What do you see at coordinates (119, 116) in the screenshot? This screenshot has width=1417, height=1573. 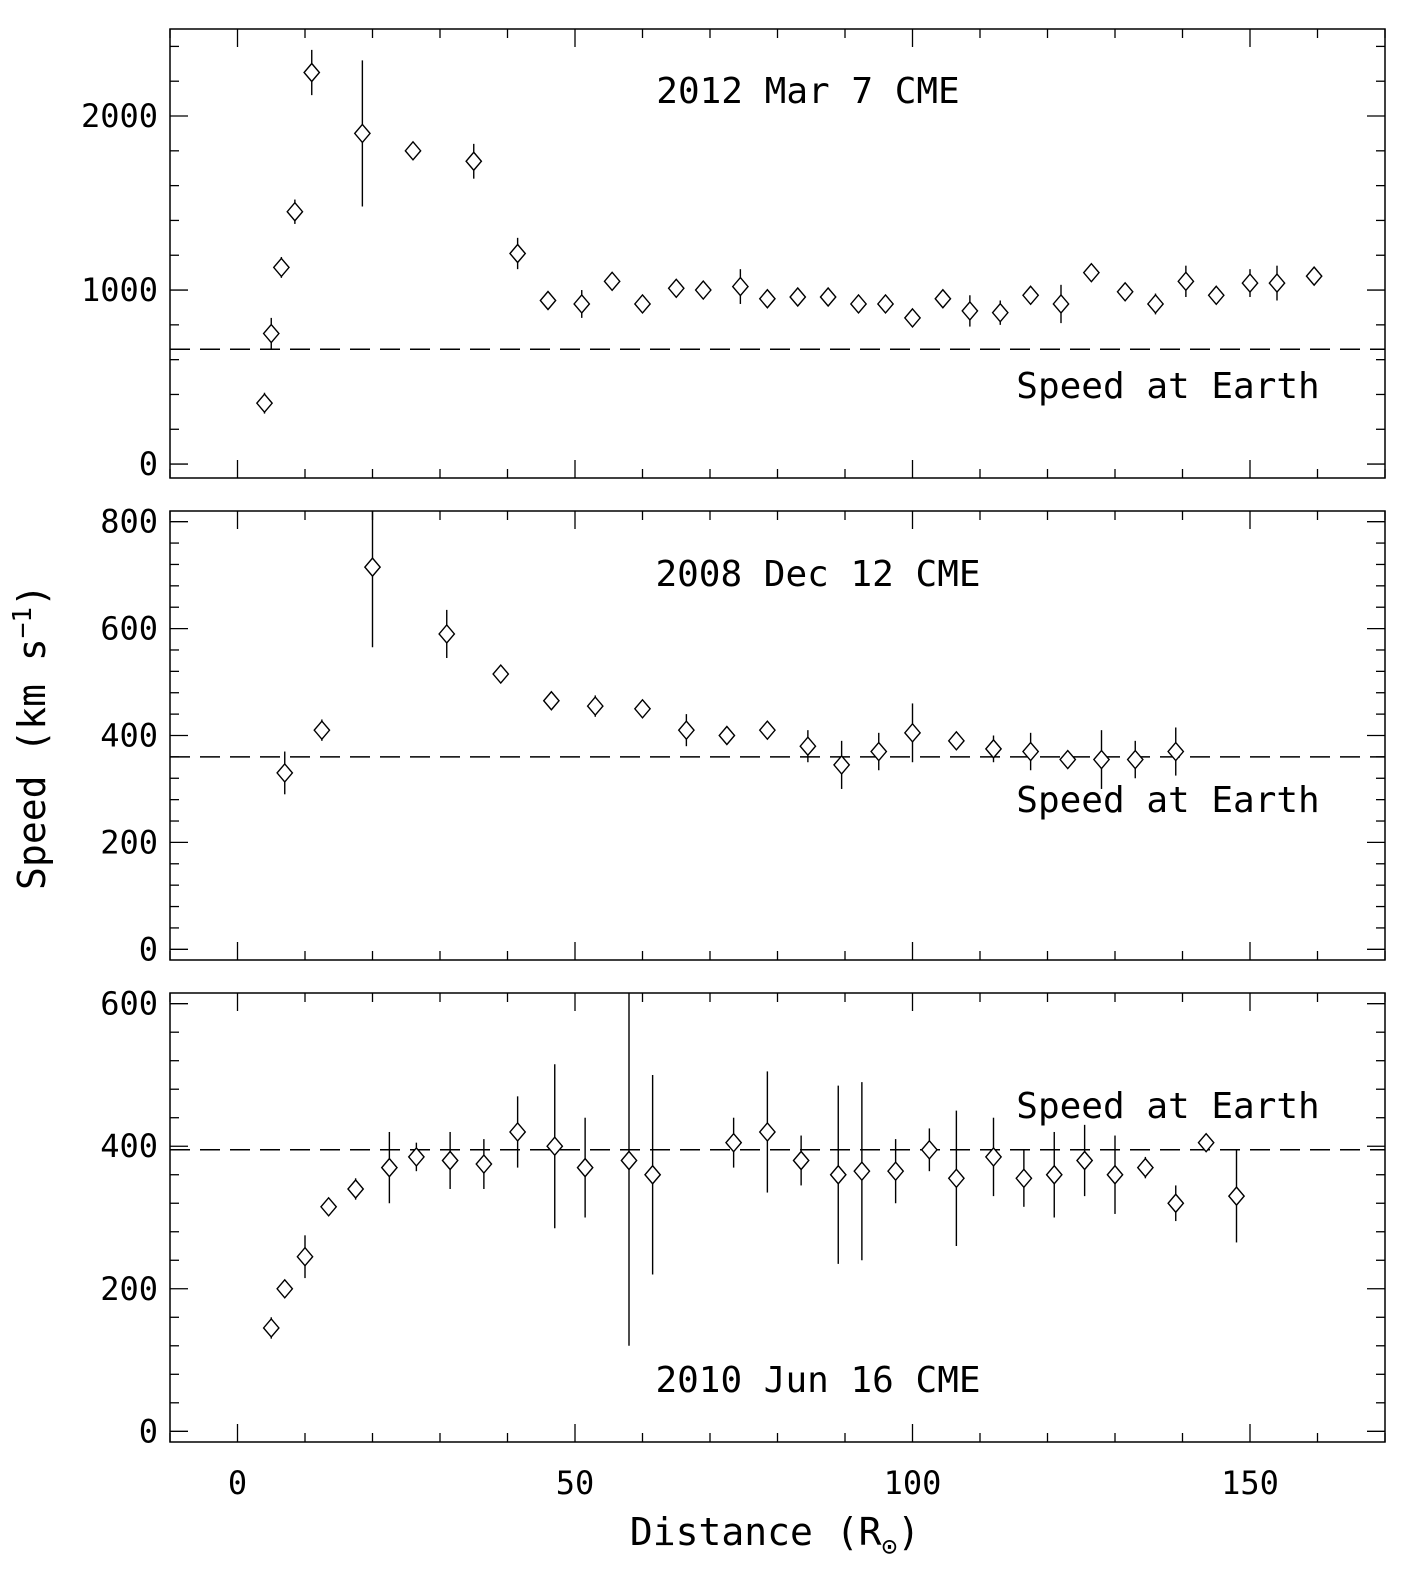 I see `y-tick-label: 2000` at bounding box center [119, 116].